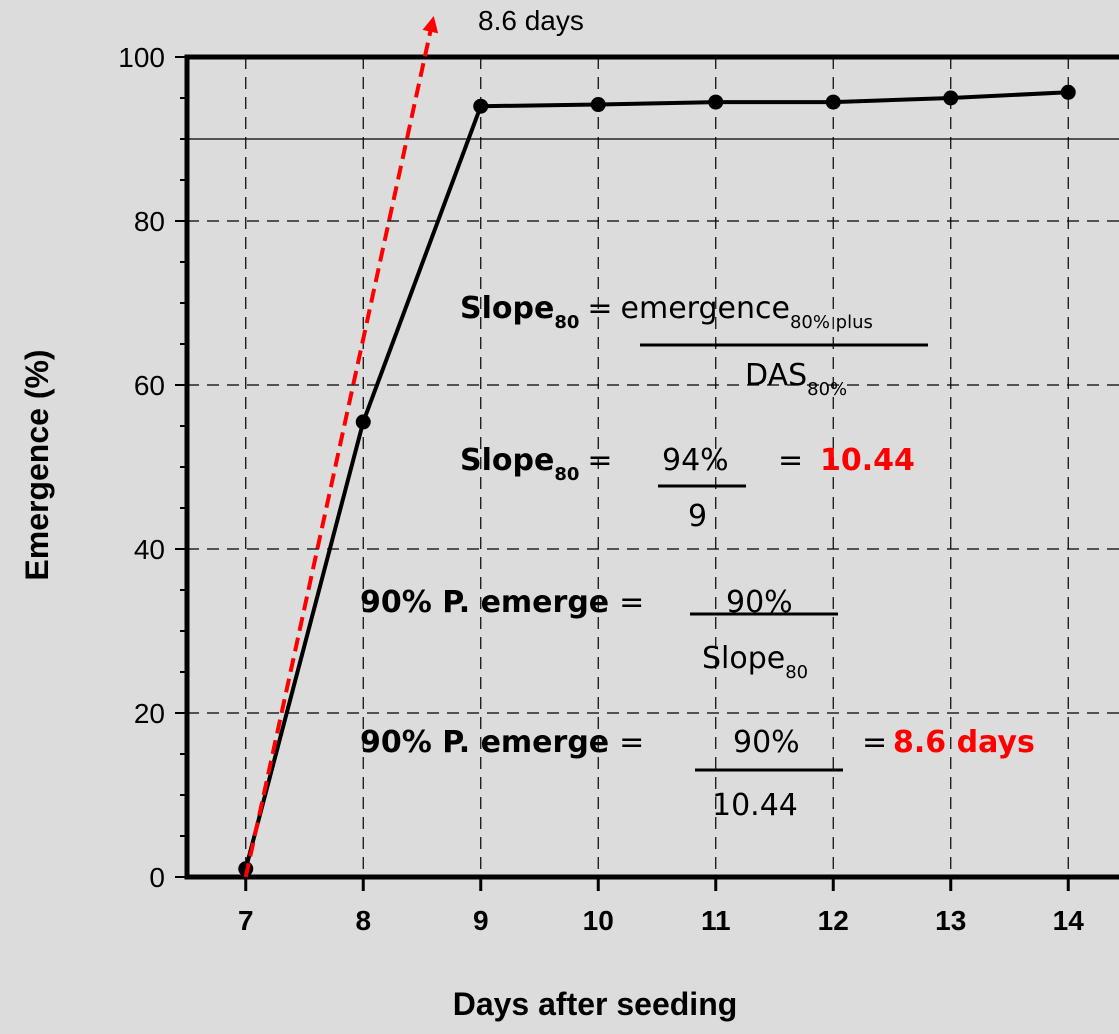 The image size is (1119, 1034). Describe the element at coordinates (827, 389) in the screenshot. I see `eq1-denominator-sub: 80%` at that location.